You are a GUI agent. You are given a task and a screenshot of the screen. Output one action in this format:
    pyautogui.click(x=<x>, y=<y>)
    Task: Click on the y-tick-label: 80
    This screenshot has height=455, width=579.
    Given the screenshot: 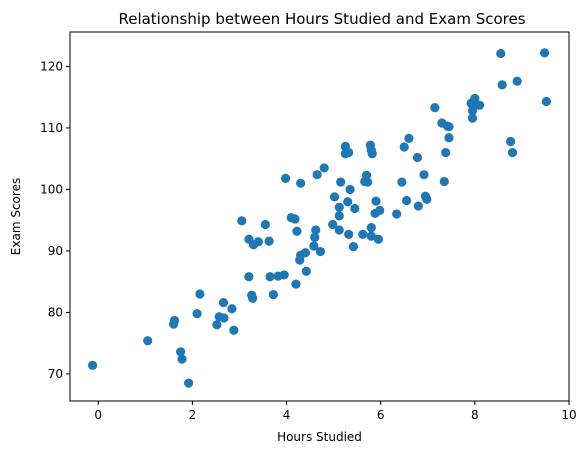 What is the action you would take?
    pyautogui.click(x=55, y=312)
    